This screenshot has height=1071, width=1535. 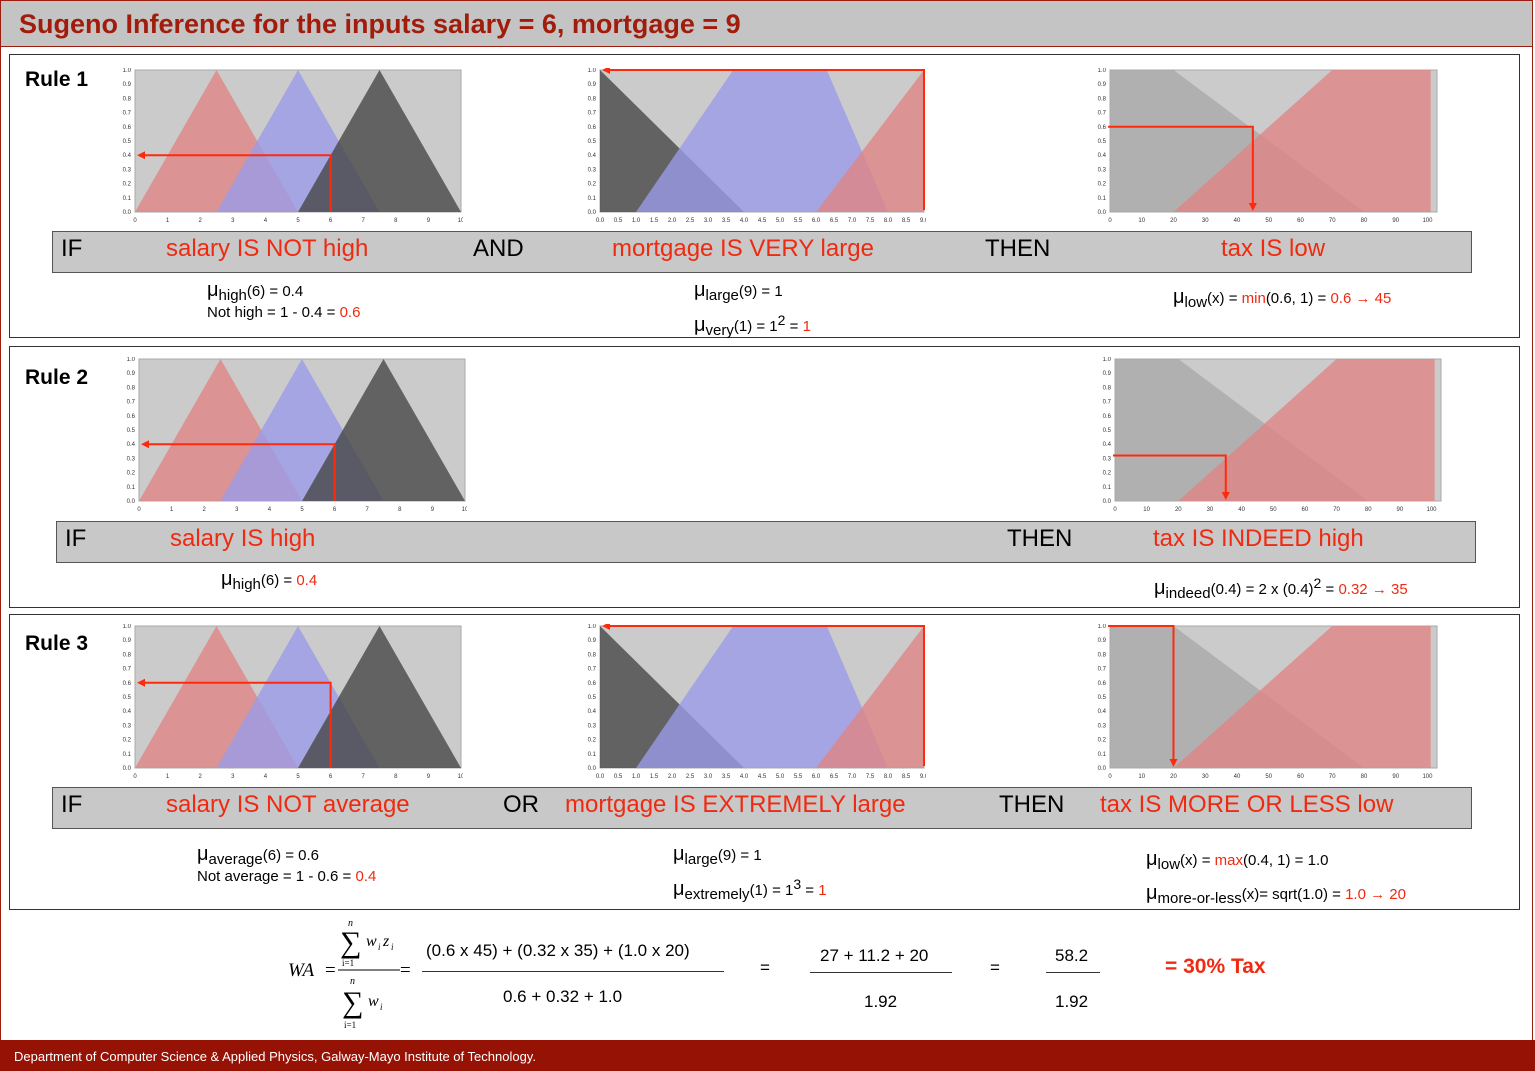 I want to click on formula-denominator-2: 1.92, so click(x=881, y=1001).